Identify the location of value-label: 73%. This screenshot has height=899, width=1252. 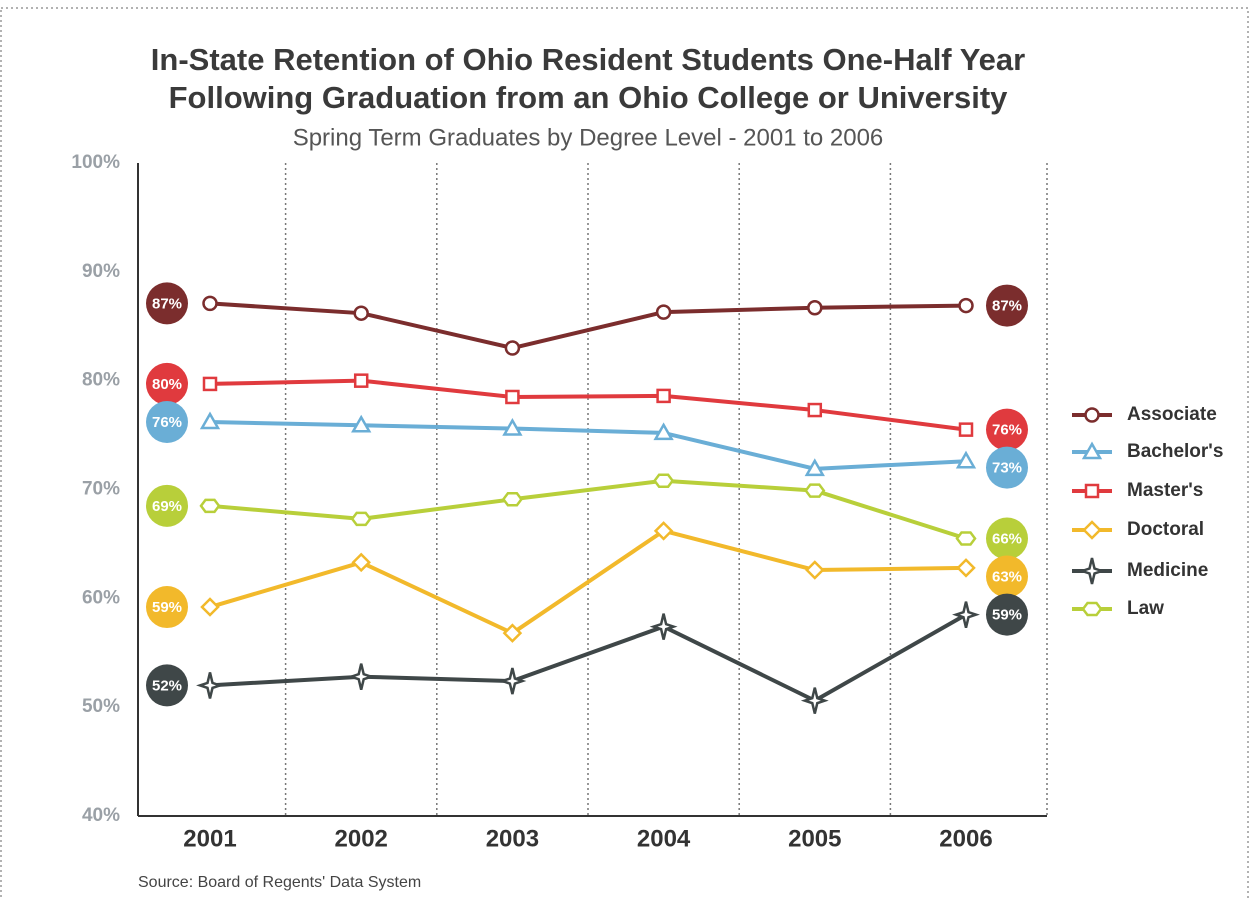
(1007, 468).